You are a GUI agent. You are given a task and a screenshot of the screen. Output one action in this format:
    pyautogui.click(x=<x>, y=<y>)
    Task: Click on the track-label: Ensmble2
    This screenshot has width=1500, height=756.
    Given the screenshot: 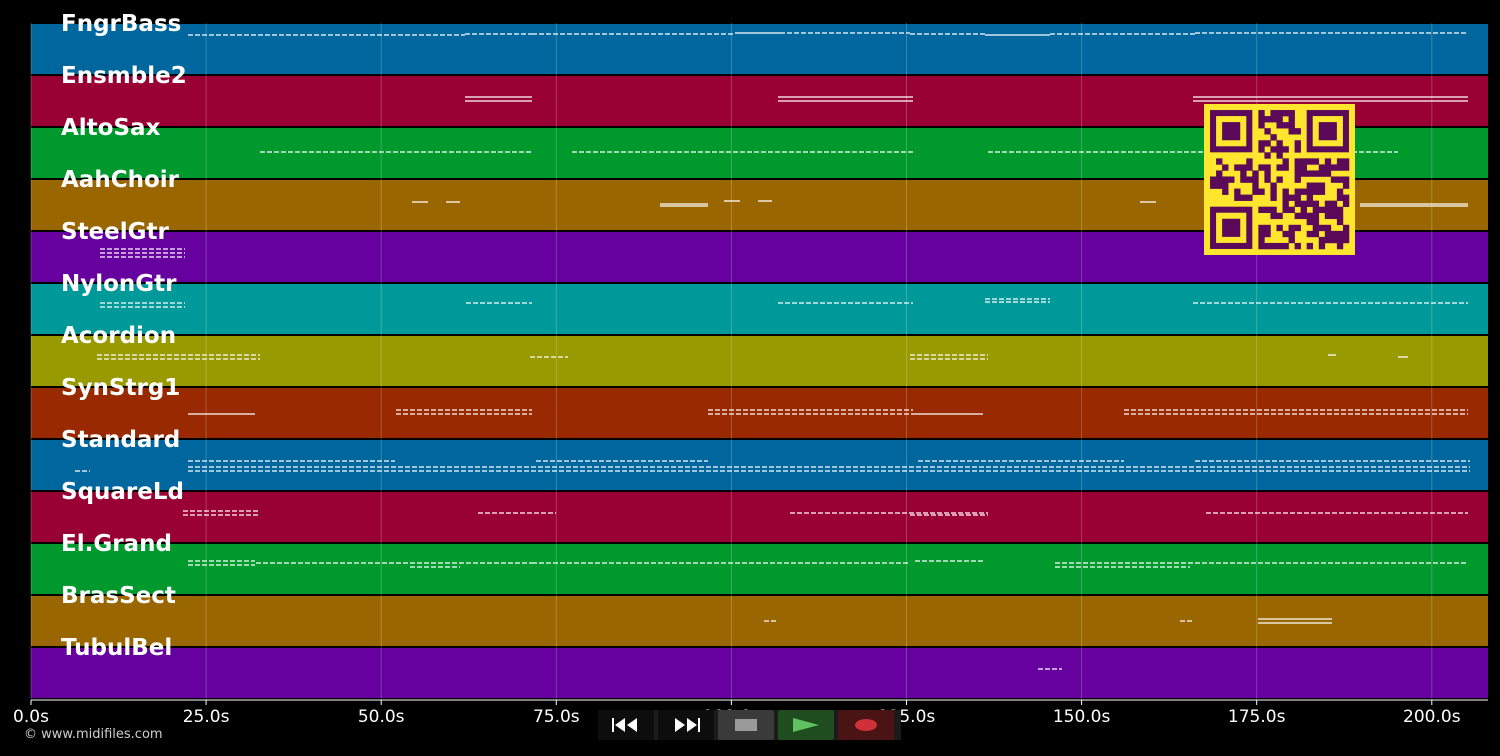 What is the action you would take?
    pyautogui.click(x=124, y=76)
    